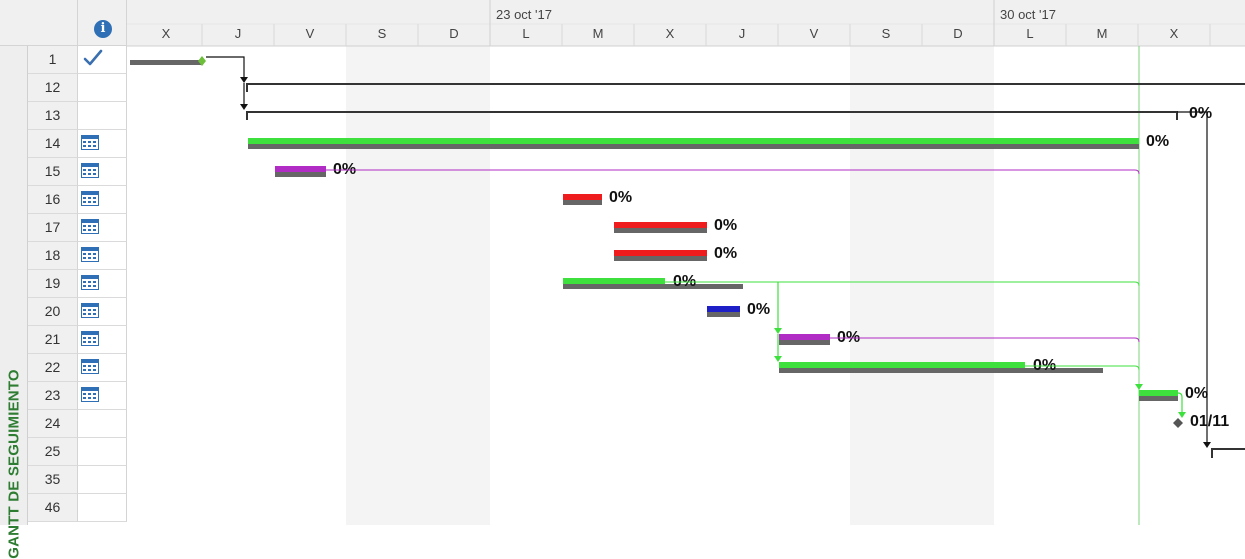 This screenshot has height=559, width=1245. I want to click on row-id: 21, so click(53, 340).